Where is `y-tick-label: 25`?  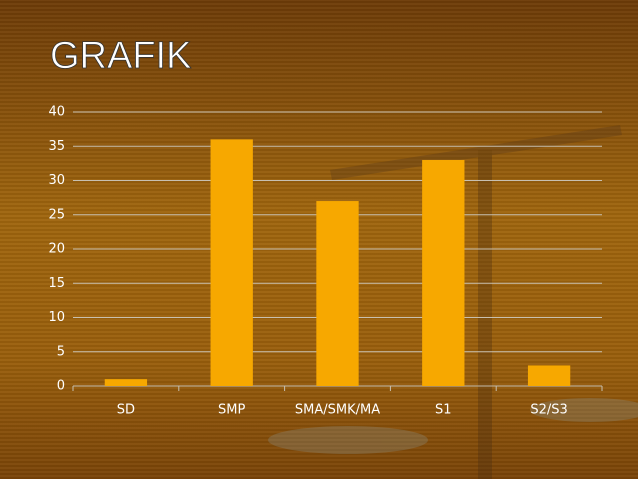
y-tick-label: 25 is located at coordinates (56, 214).